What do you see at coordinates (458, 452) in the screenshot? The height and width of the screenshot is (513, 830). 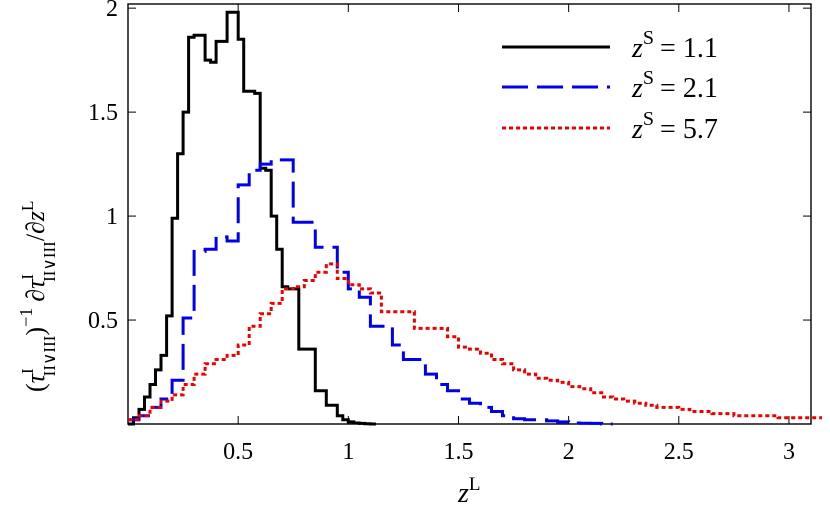 I see `x-tick-label: 1.5` at bounding box center [458, 452].